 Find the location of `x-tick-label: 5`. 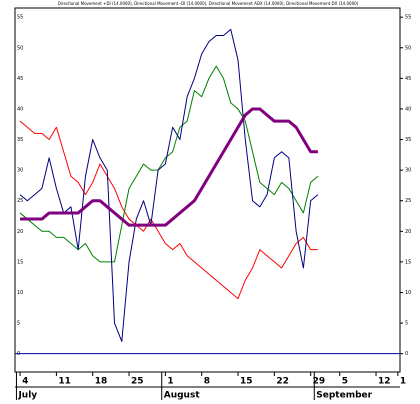

x-tick-label: 5 is located at coordinates (345, 382).